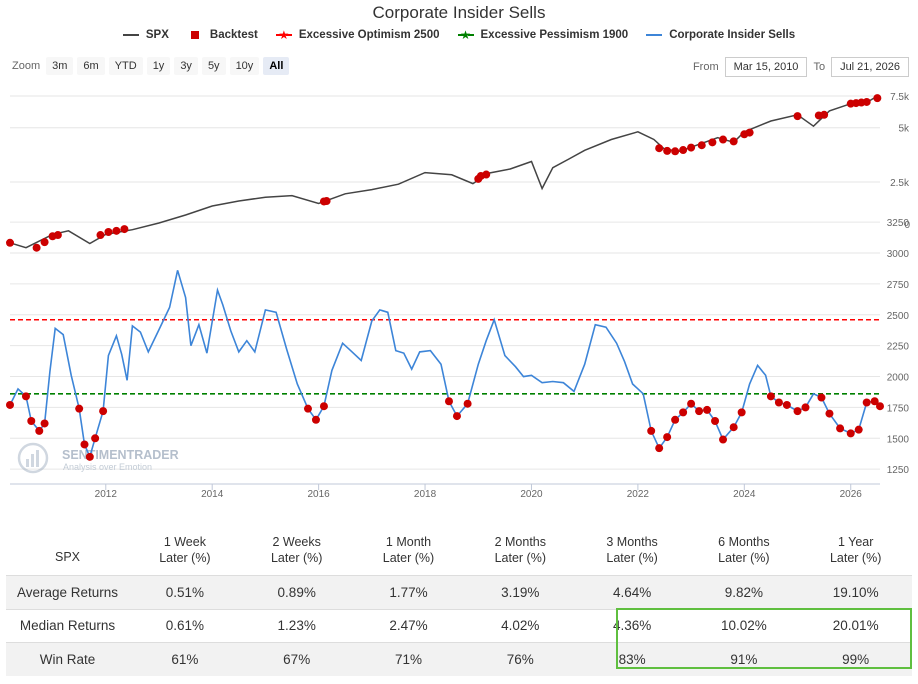  I want to click on zoom-button-3y: 3y, so click(186, 66).